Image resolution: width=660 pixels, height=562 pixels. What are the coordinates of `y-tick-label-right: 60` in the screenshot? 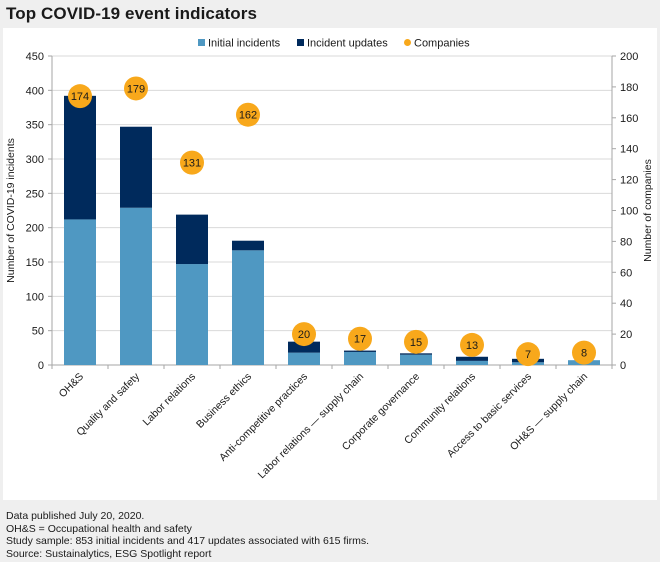 It's located at (626, 273).